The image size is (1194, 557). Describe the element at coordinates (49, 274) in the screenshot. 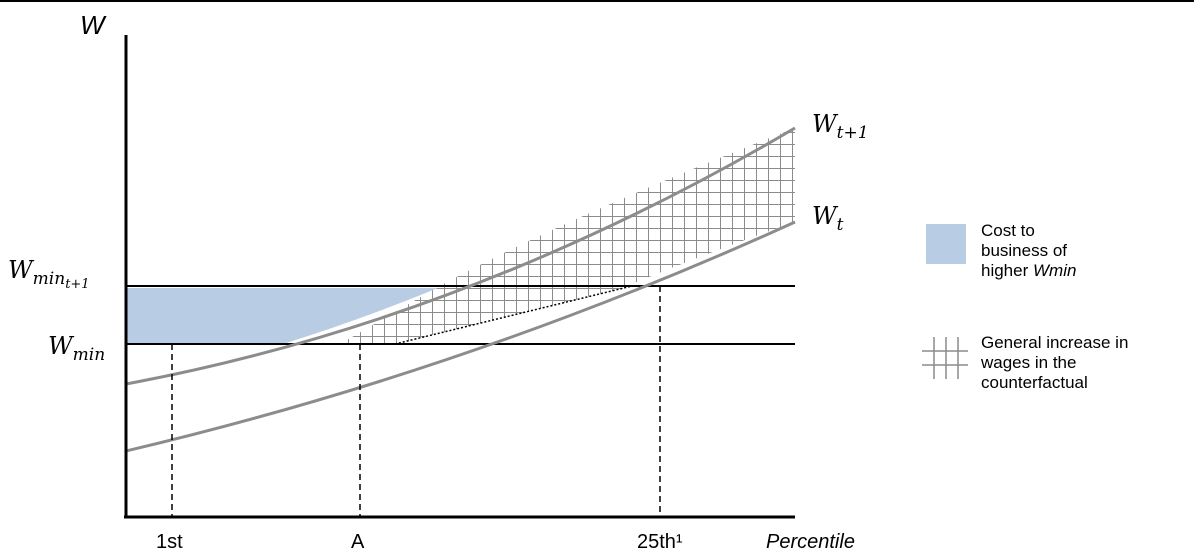

I see `level-label-wmin-t1: Wmint+1` at that location.